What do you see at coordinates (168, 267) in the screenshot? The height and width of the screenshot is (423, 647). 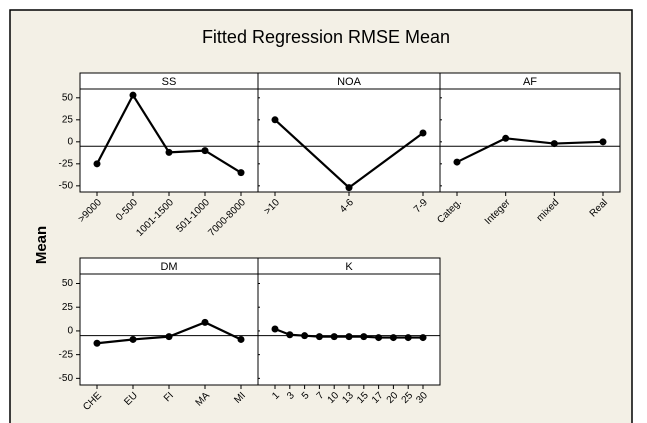 I see `panel-title: DM` at bounding box center [168, 267].